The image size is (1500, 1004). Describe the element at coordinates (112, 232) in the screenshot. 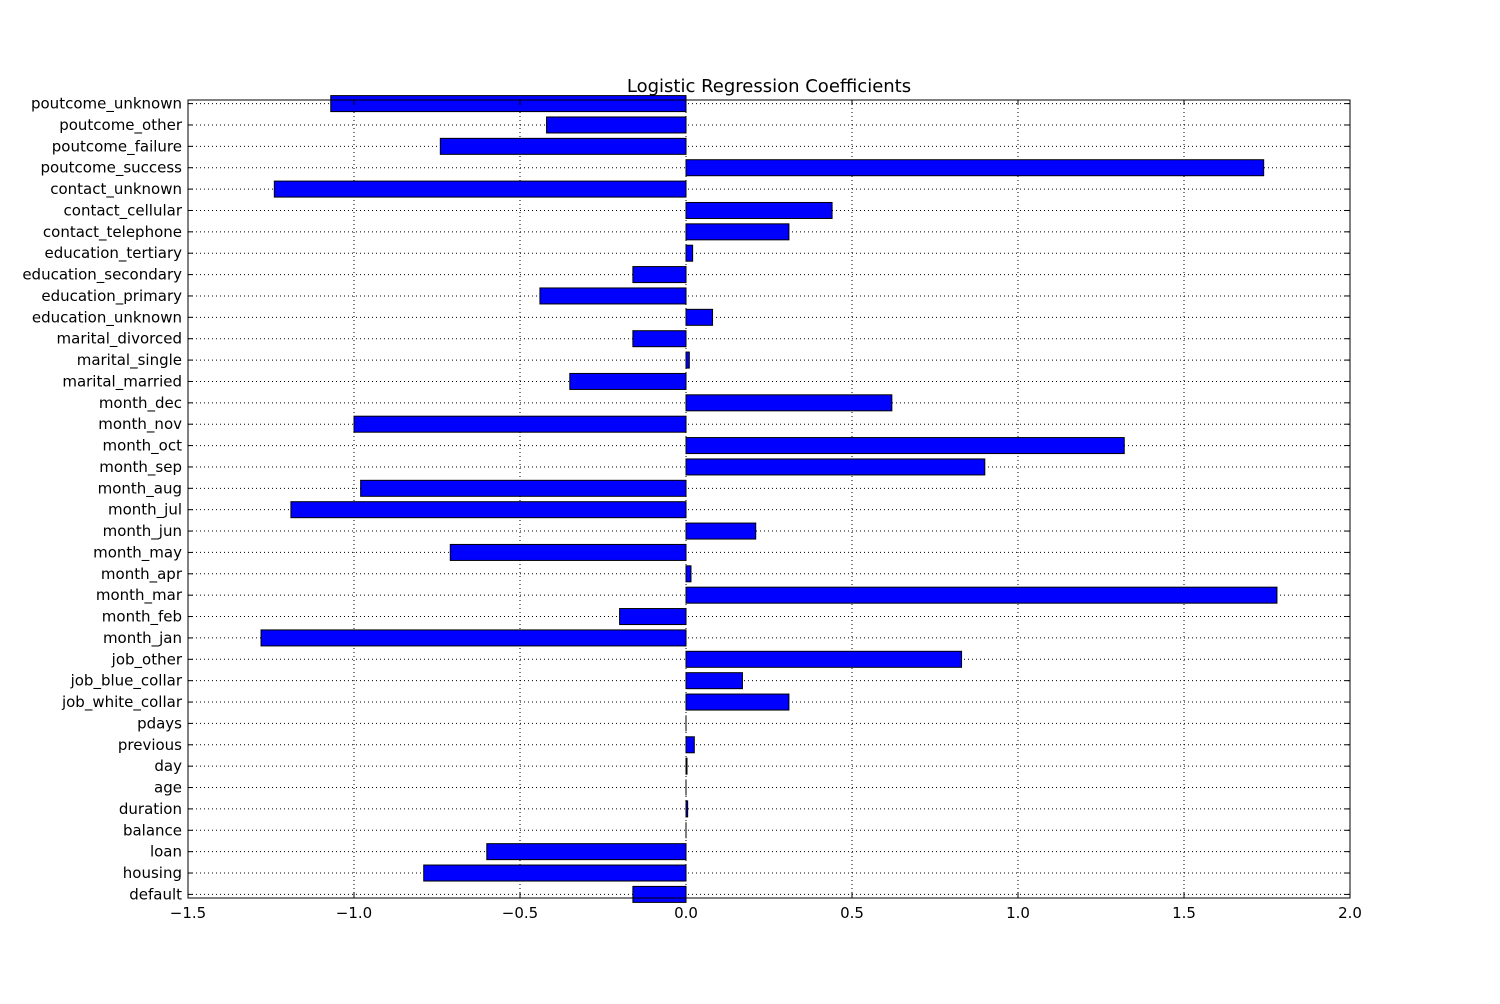

I see `y-tick-label: contact_telephone` at that location.